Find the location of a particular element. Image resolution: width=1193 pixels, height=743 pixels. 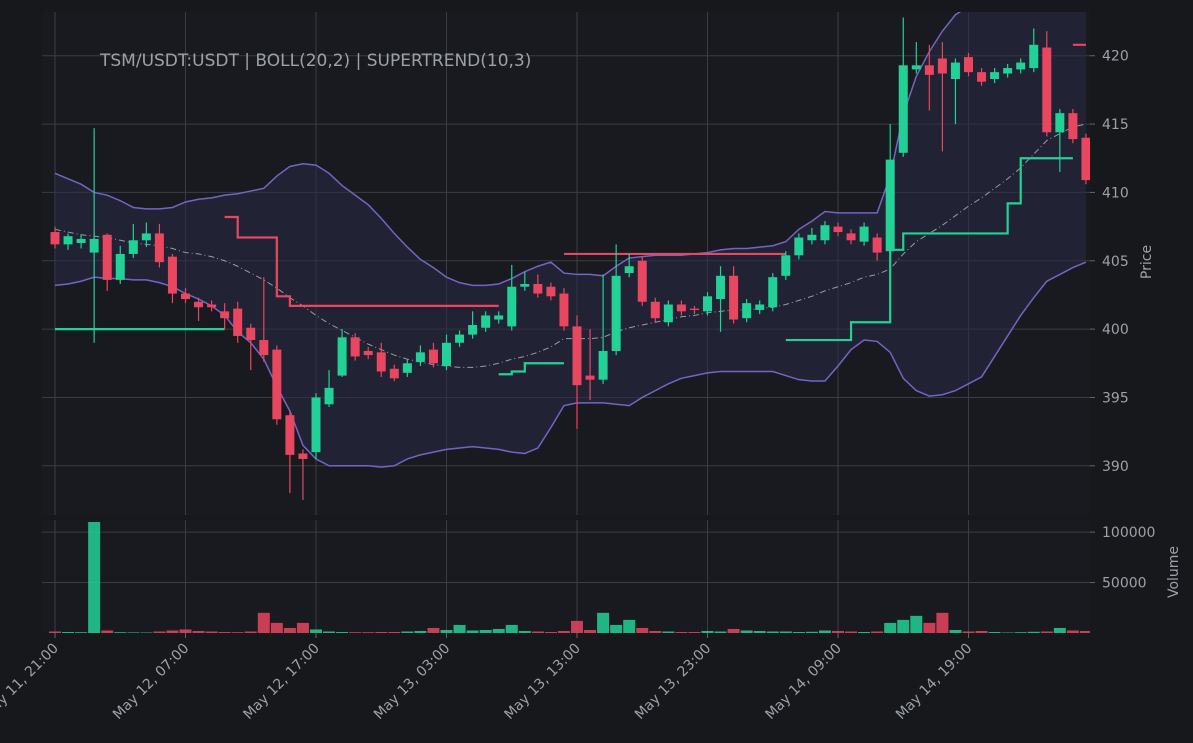

y-axis-label: Price is located at coordinates (1147, 262).